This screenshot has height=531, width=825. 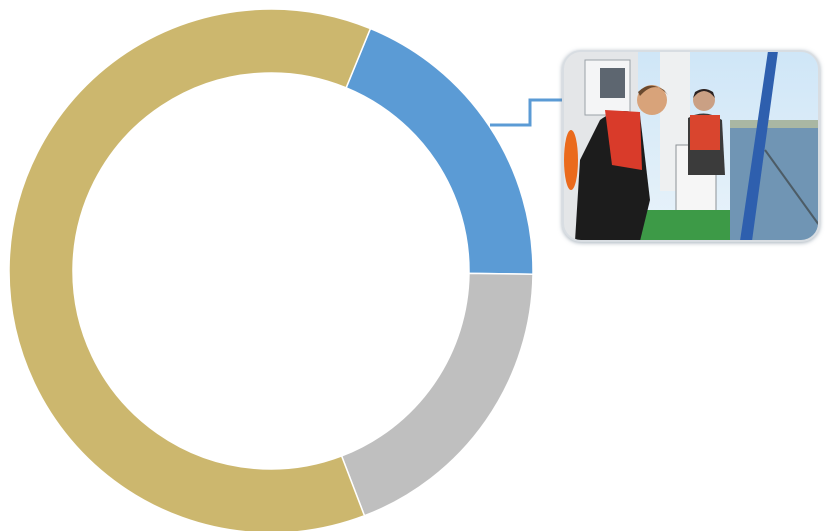 What do you see at coordinates (691, 146) in the screenshot?
I see `photo` at bounding box center [691, 146].